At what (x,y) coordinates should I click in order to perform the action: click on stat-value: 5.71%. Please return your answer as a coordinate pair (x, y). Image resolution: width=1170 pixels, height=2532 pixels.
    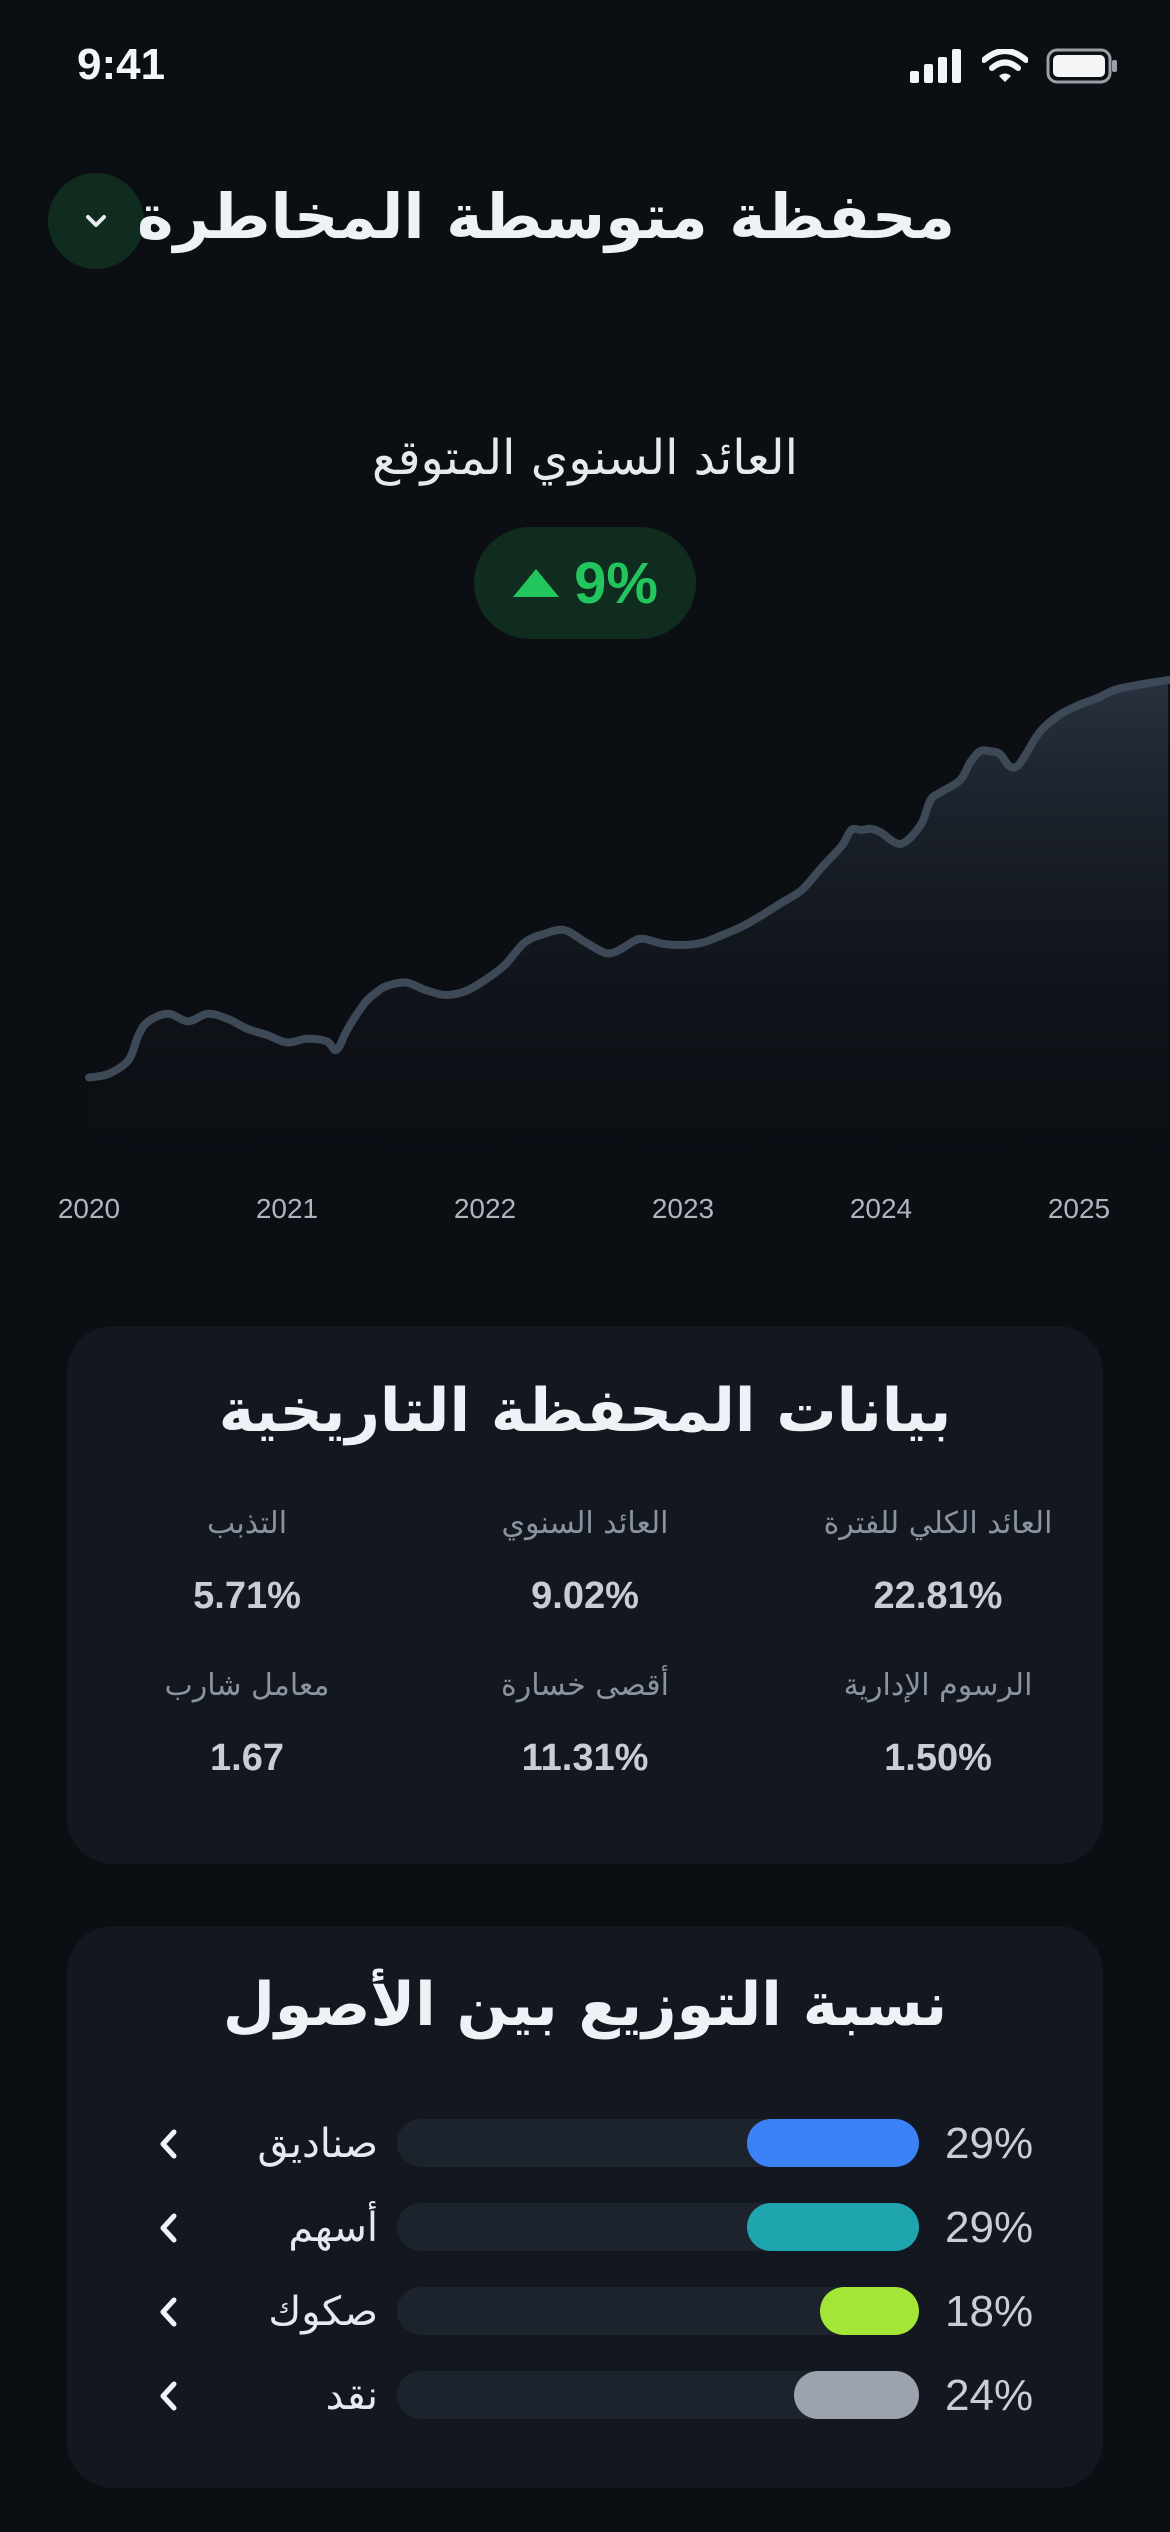
    Looking at the image, I should click on (247, 1596).